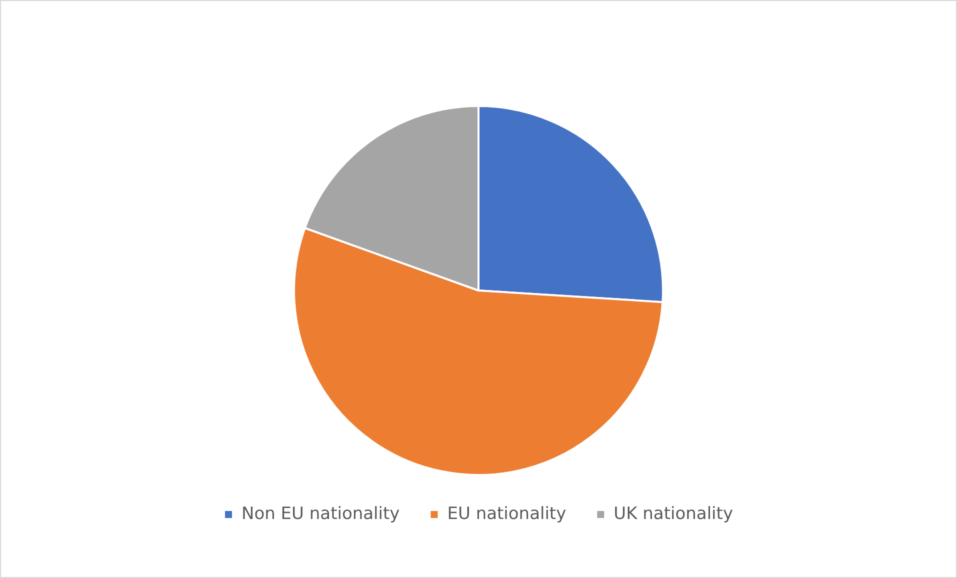 The height and width of the screenshot is (578, 957). I want to click on legend-label: Non EU nationality, so click(321, 514).